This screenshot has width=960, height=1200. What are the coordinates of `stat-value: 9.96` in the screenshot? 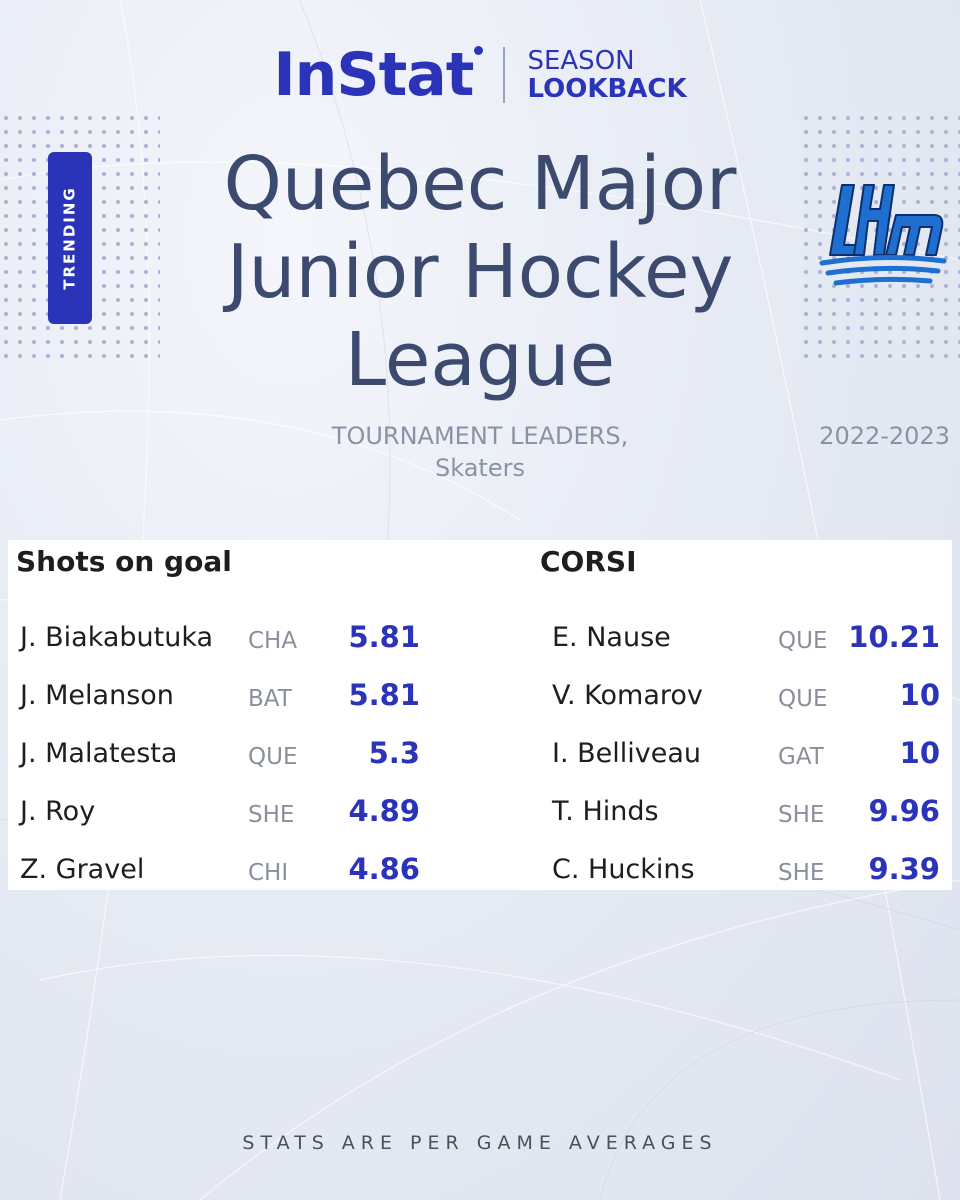 It's located at (904, 811).